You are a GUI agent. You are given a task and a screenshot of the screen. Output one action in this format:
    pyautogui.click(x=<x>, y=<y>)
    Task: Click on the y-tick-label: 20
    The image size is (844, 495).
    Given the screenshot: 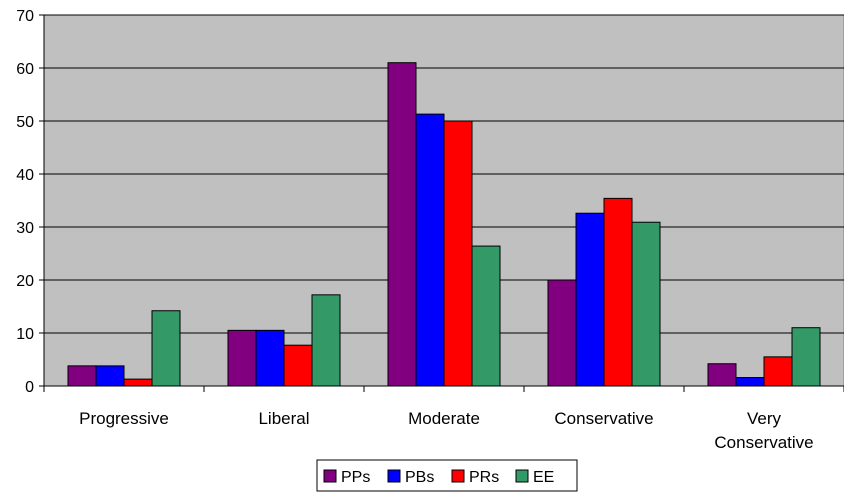 What is the action you would take?
    pyautogui.click(x=25, y=281)
    